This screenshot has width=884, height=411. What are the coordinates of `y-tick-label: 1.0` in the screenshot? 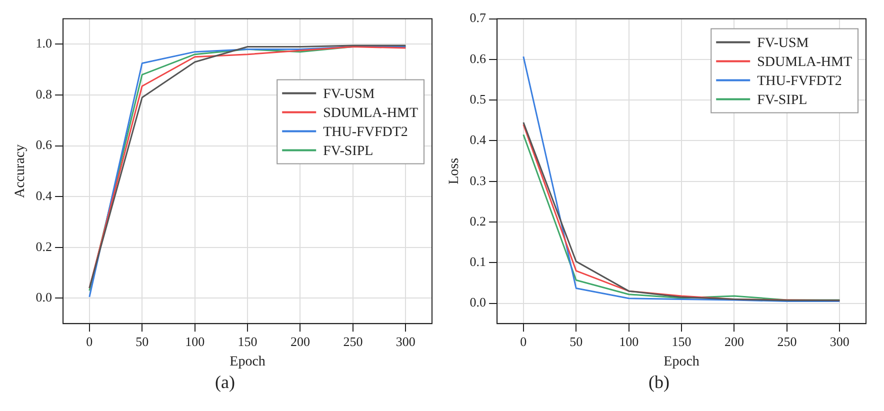 It's located at (44, 43).